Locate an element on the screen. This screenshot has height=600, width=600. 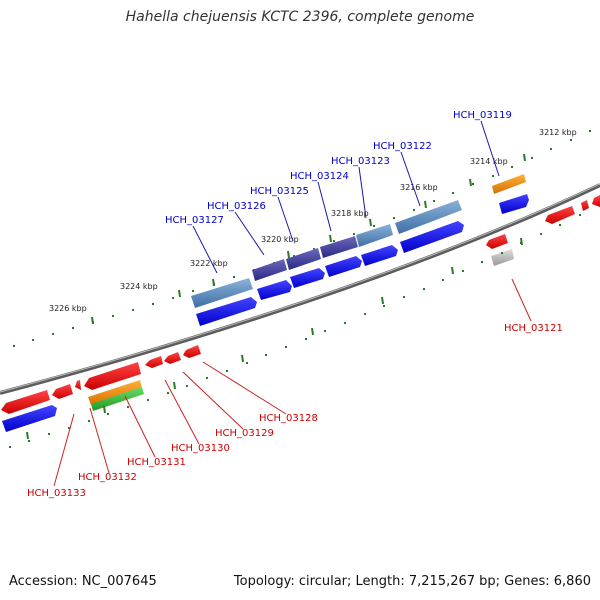
gene-label-hch-03131: HCH_03131 is located at coordinates (156, 462).